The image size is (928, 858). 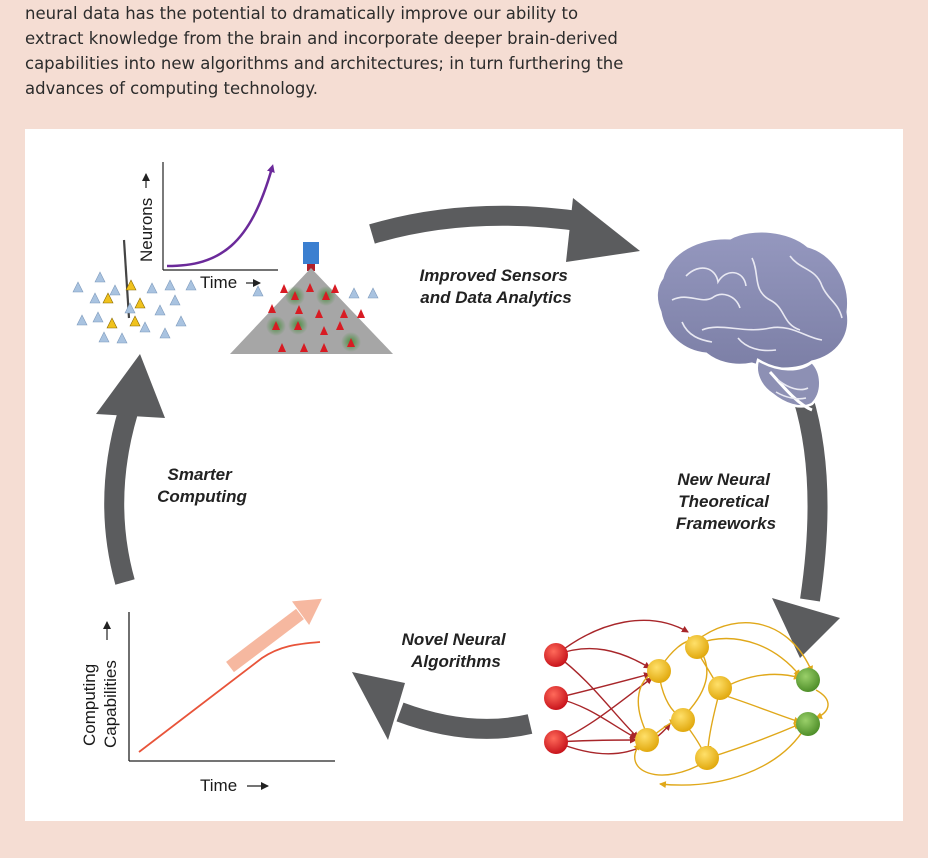 What do you see at coordinates (307, 611) in the screenshot?
I see `trend-arrow-head` at bounding box center [307, 611].